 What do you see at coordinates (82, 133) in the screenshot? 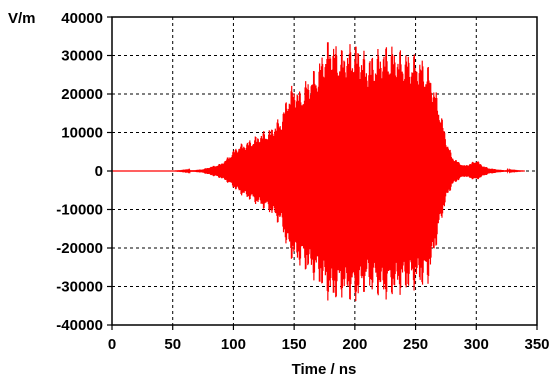
I see `y-tick-label: 10000` at bounding box center [82, 133].